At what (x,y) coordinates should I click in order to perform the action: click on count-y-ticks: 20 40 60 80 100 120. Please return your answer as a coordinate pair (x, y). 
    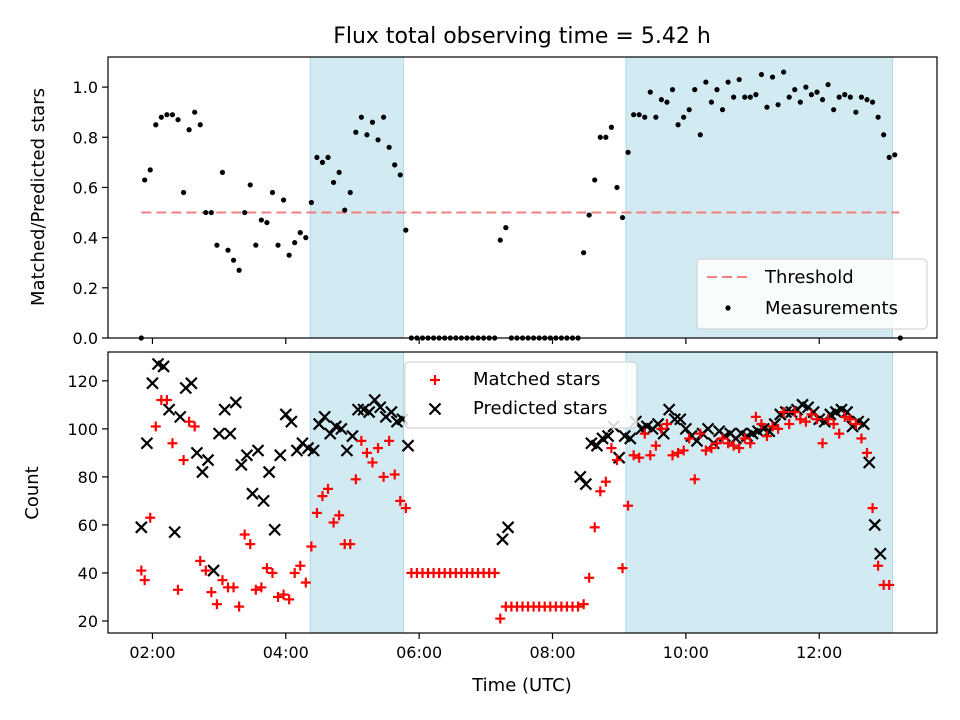
    Looking at the image, I should click on (87, 501).